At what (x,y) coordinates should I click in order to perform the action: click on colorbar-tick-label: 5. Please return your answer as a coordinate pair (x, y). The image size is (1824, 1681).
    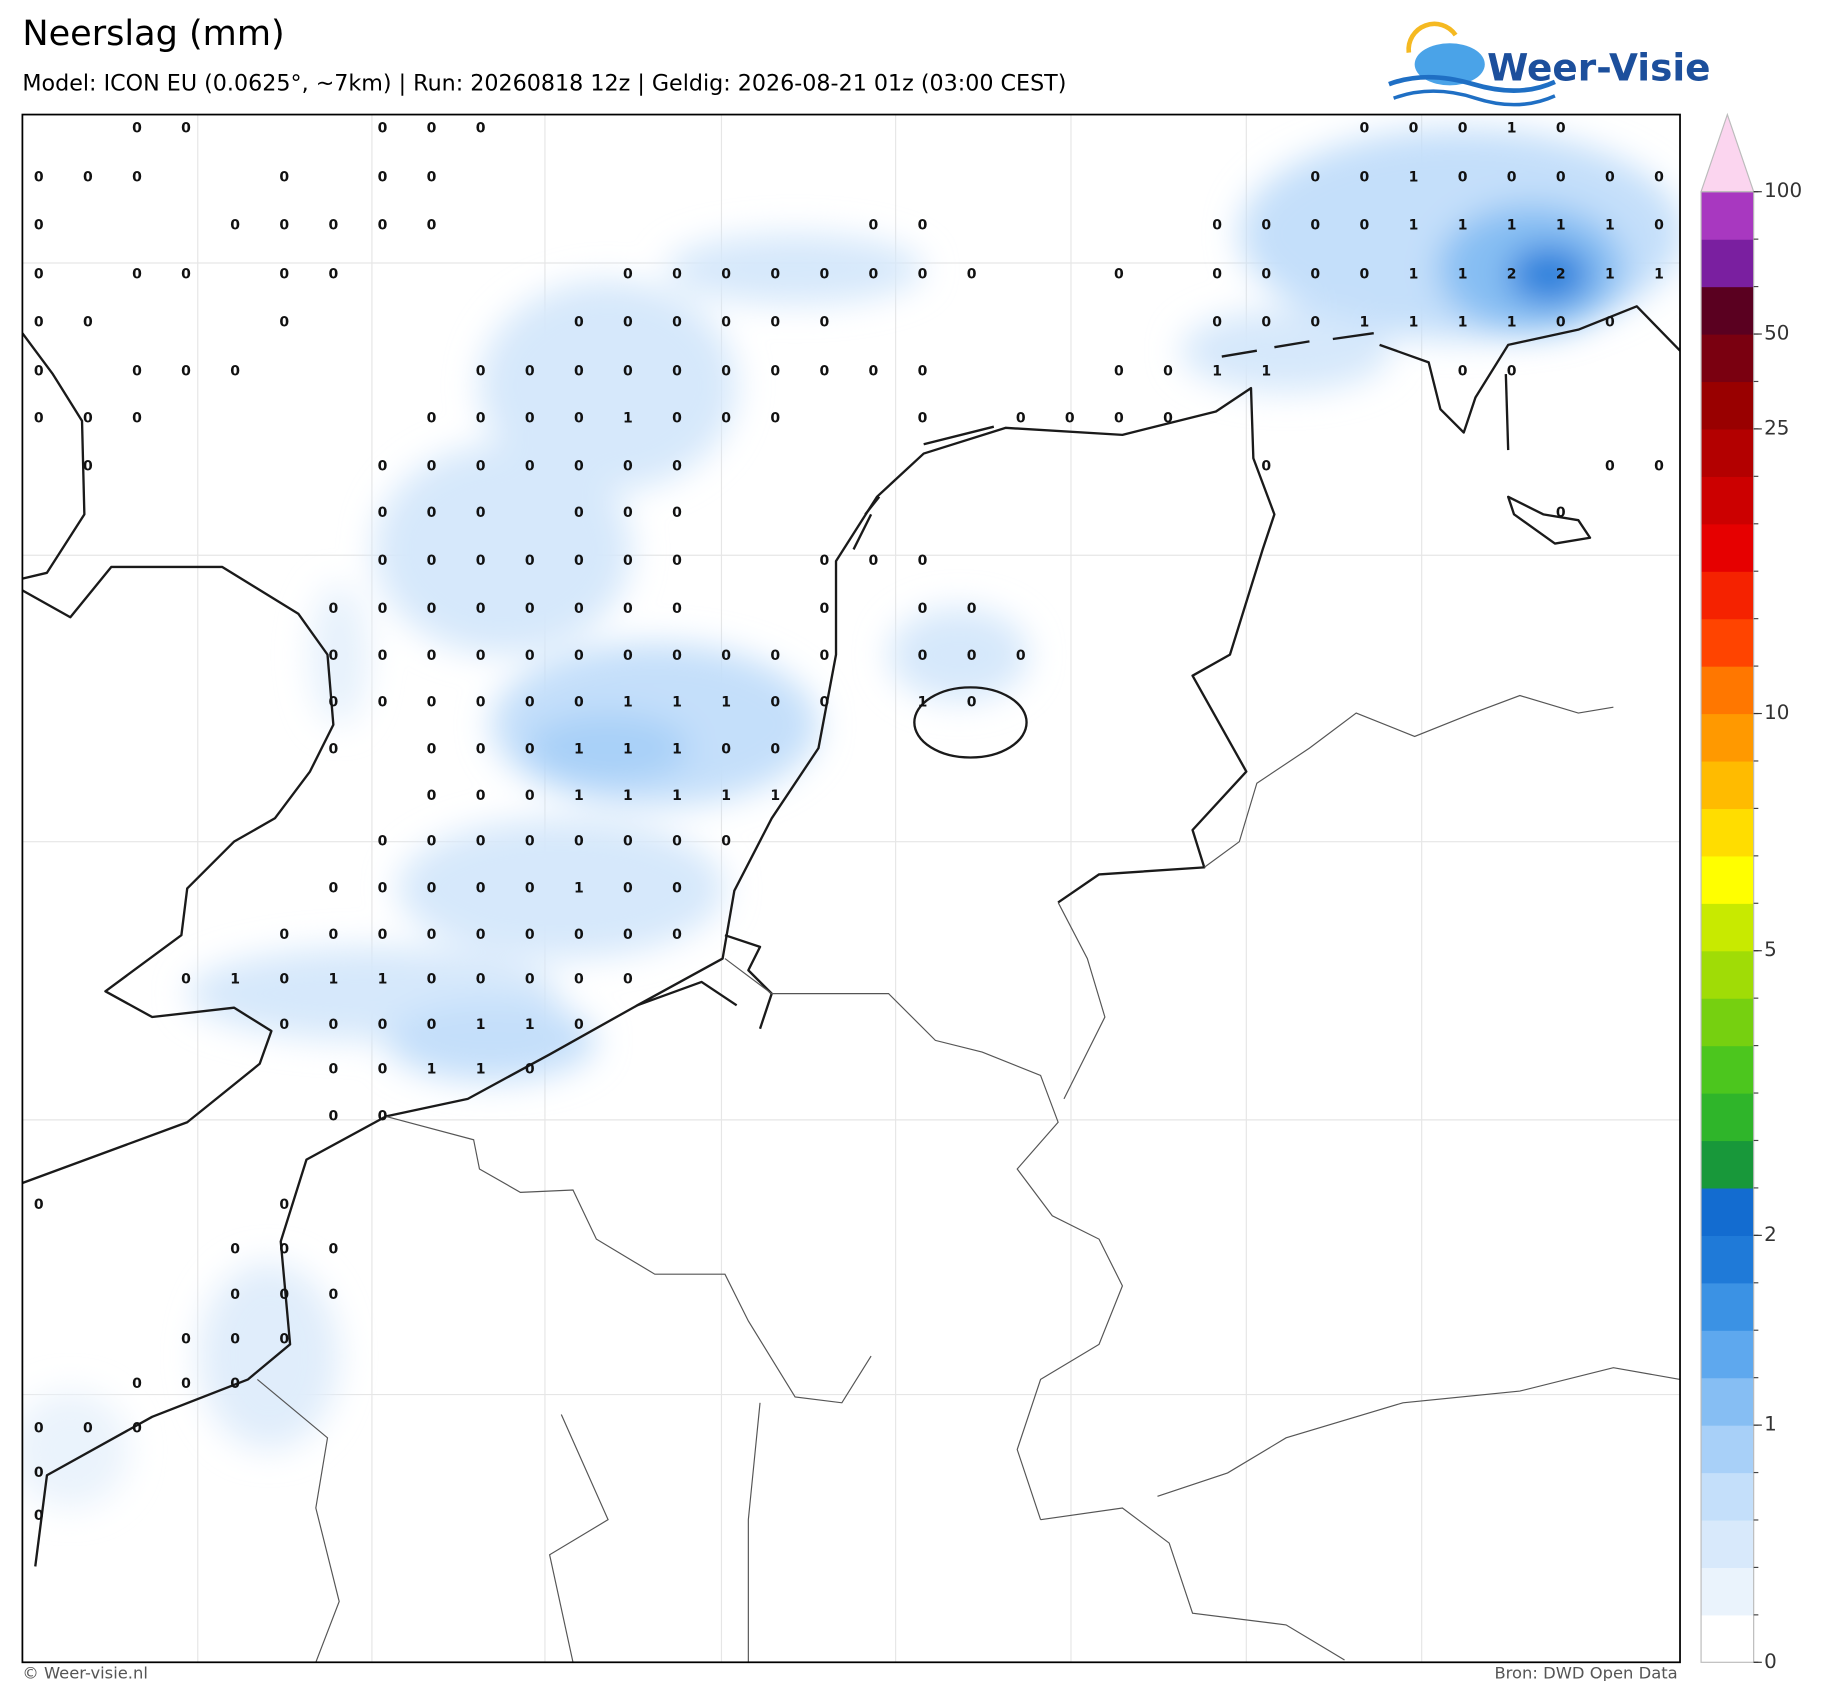
    Looking at the image, I should click on (1770, 949).